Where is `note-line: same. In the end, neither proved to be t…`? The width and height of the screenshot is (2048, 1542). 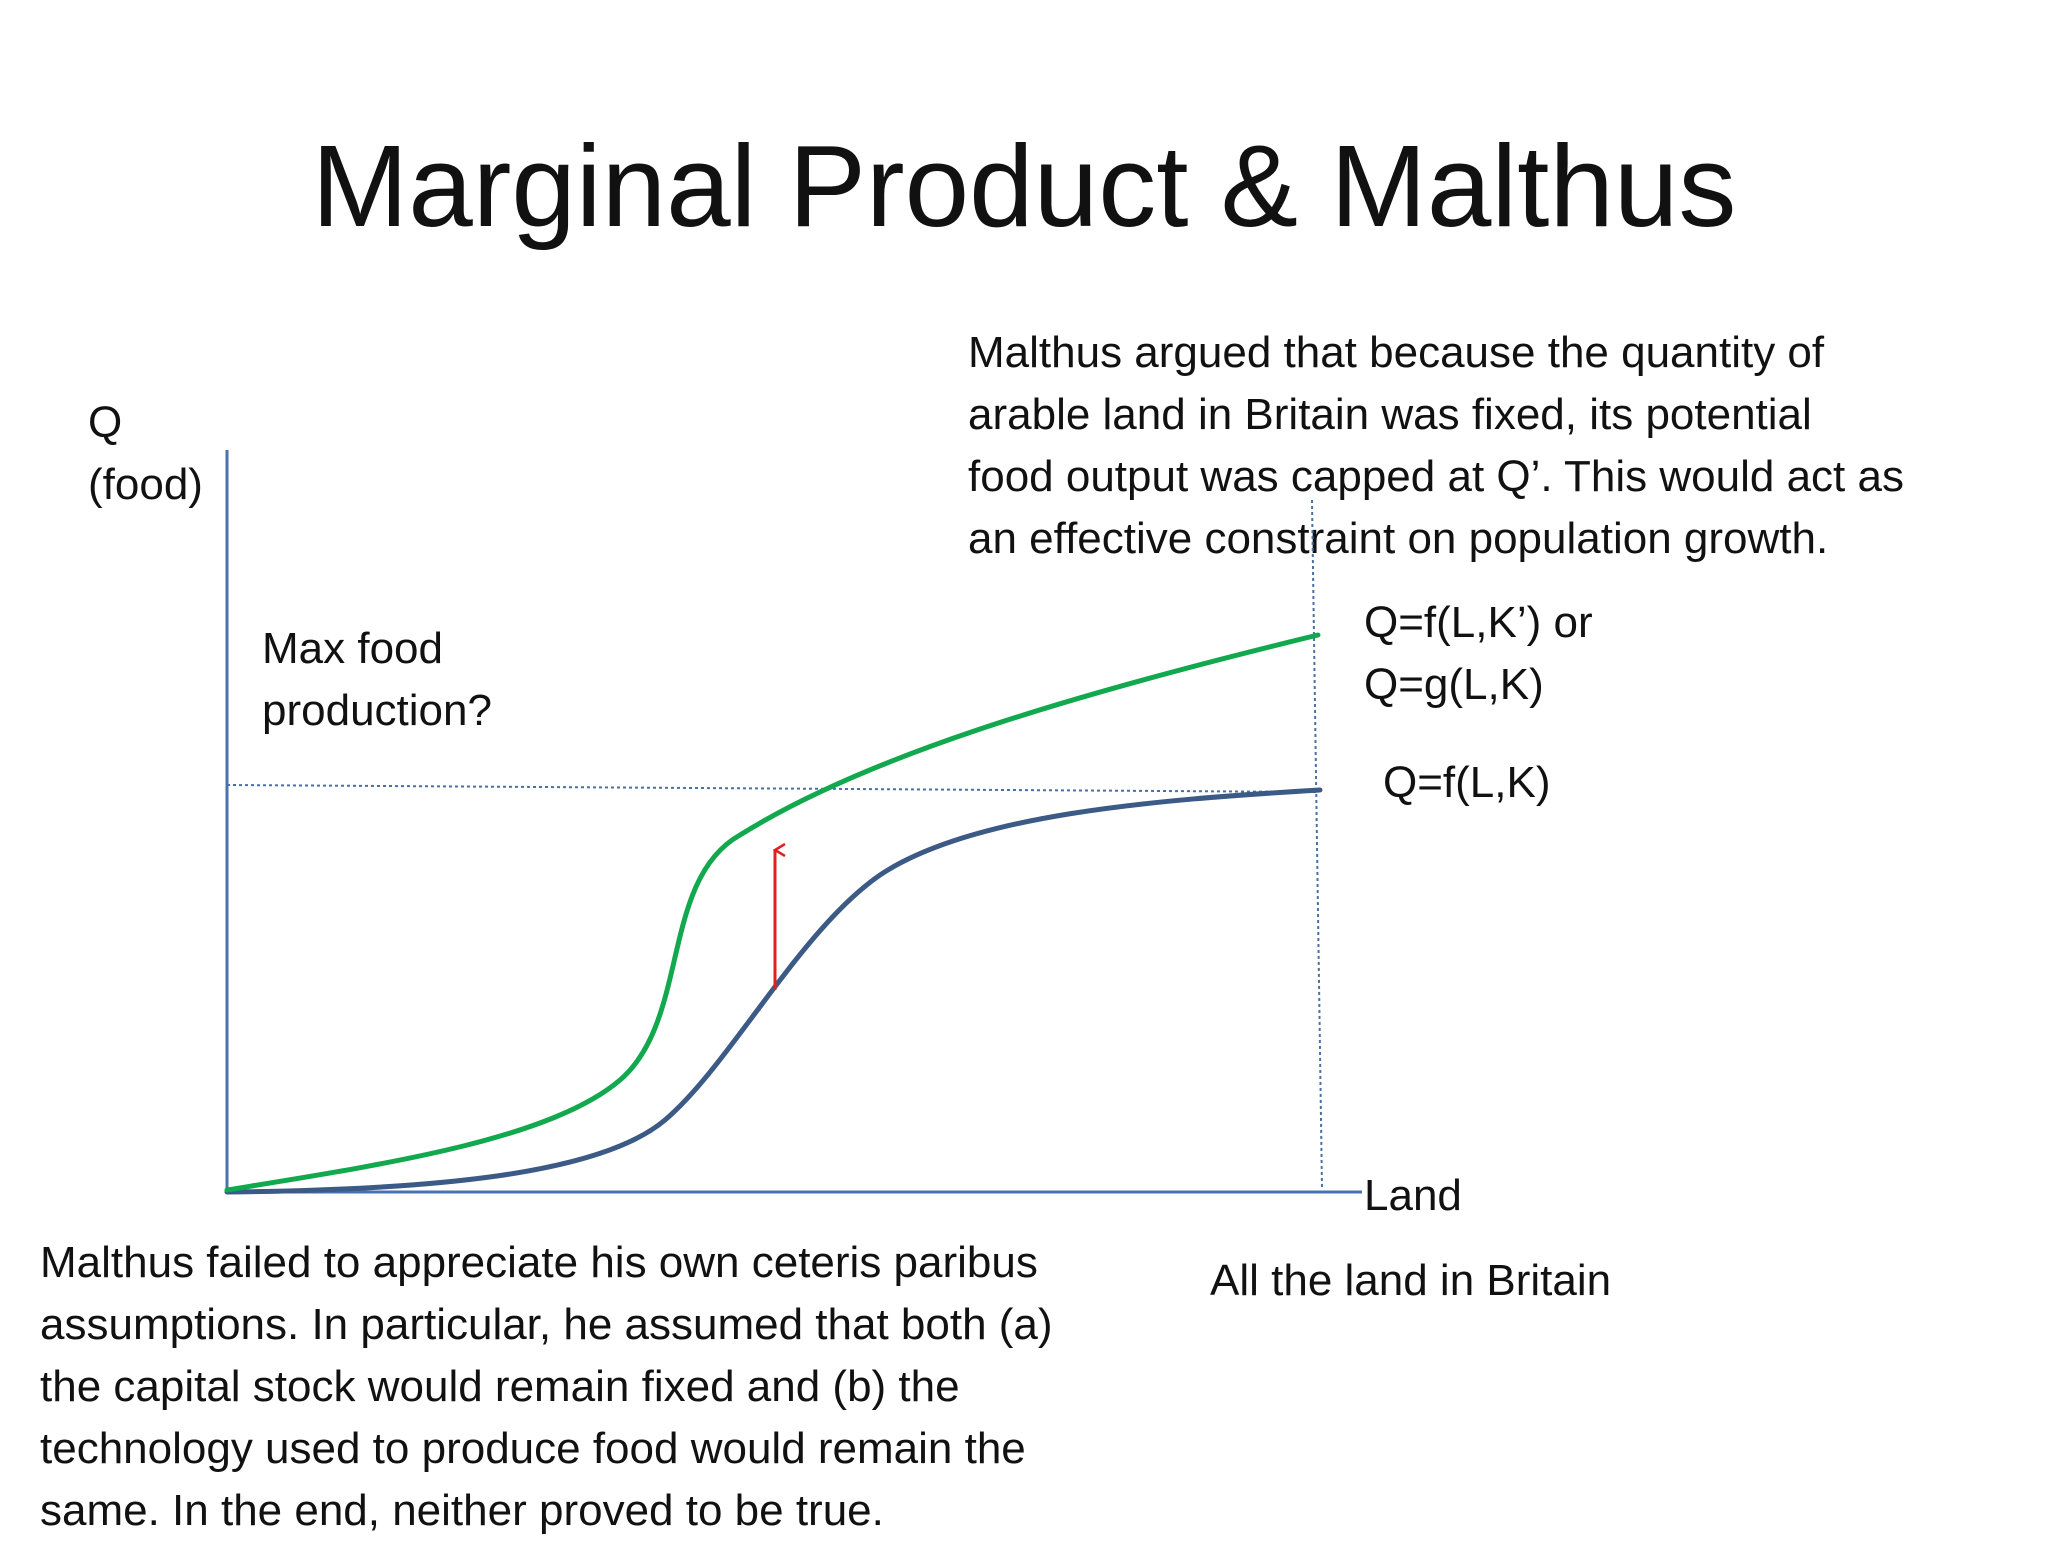
note-line: same. In the end, neither proved to be t… is located at coordinates (462, 1510).